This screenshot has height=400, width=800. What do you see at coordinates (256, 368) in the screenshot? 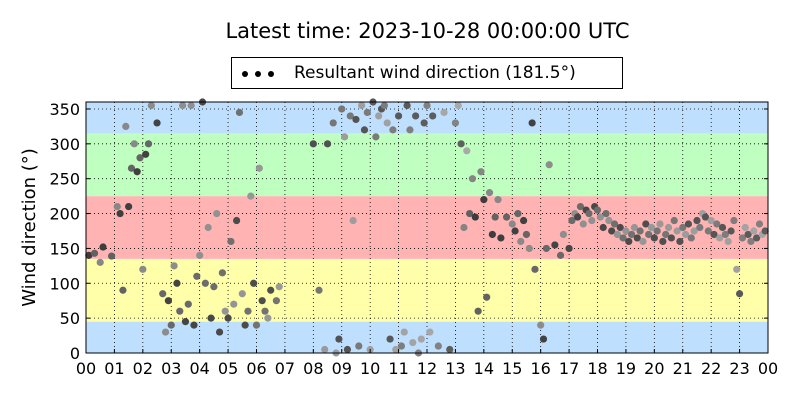
I see `x-tick-label: 06` at bounding box center [256, 368].